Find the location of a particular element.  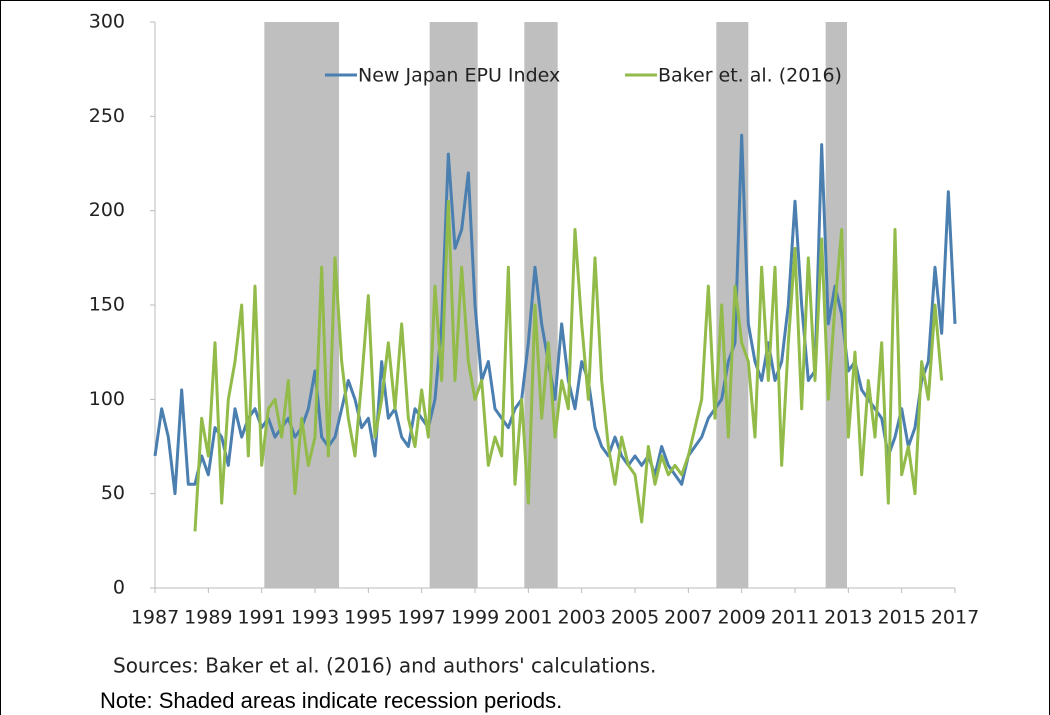

y-tick-label: 200 is located at coordinates (107, 210).